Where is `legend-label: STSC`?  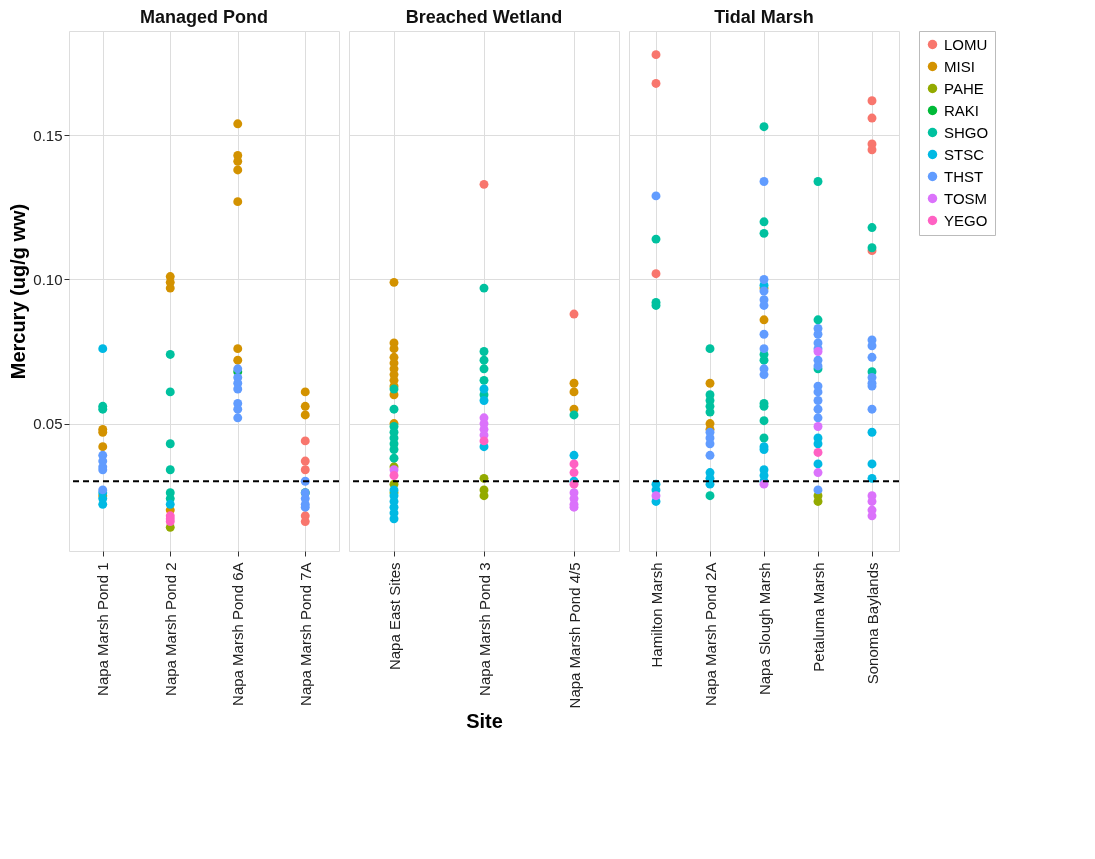
legend-label: STSC is located at coordinates (964, 154).